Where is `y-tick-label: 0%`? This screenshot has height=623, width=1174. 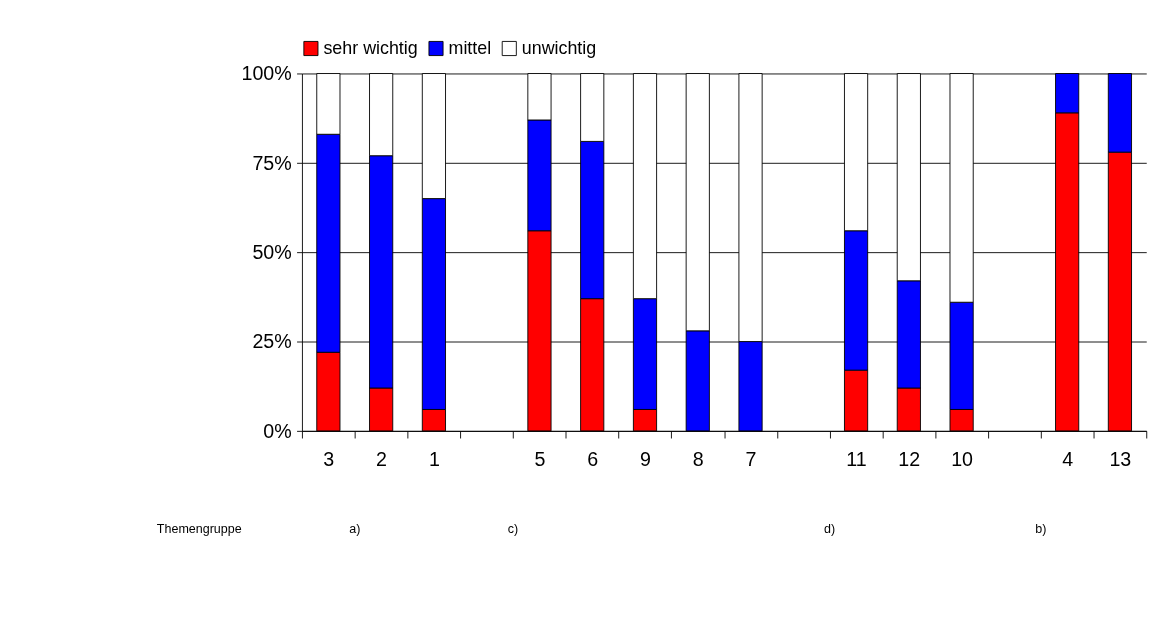 y-tick-label: 0% is located at coordinates (277, 430).